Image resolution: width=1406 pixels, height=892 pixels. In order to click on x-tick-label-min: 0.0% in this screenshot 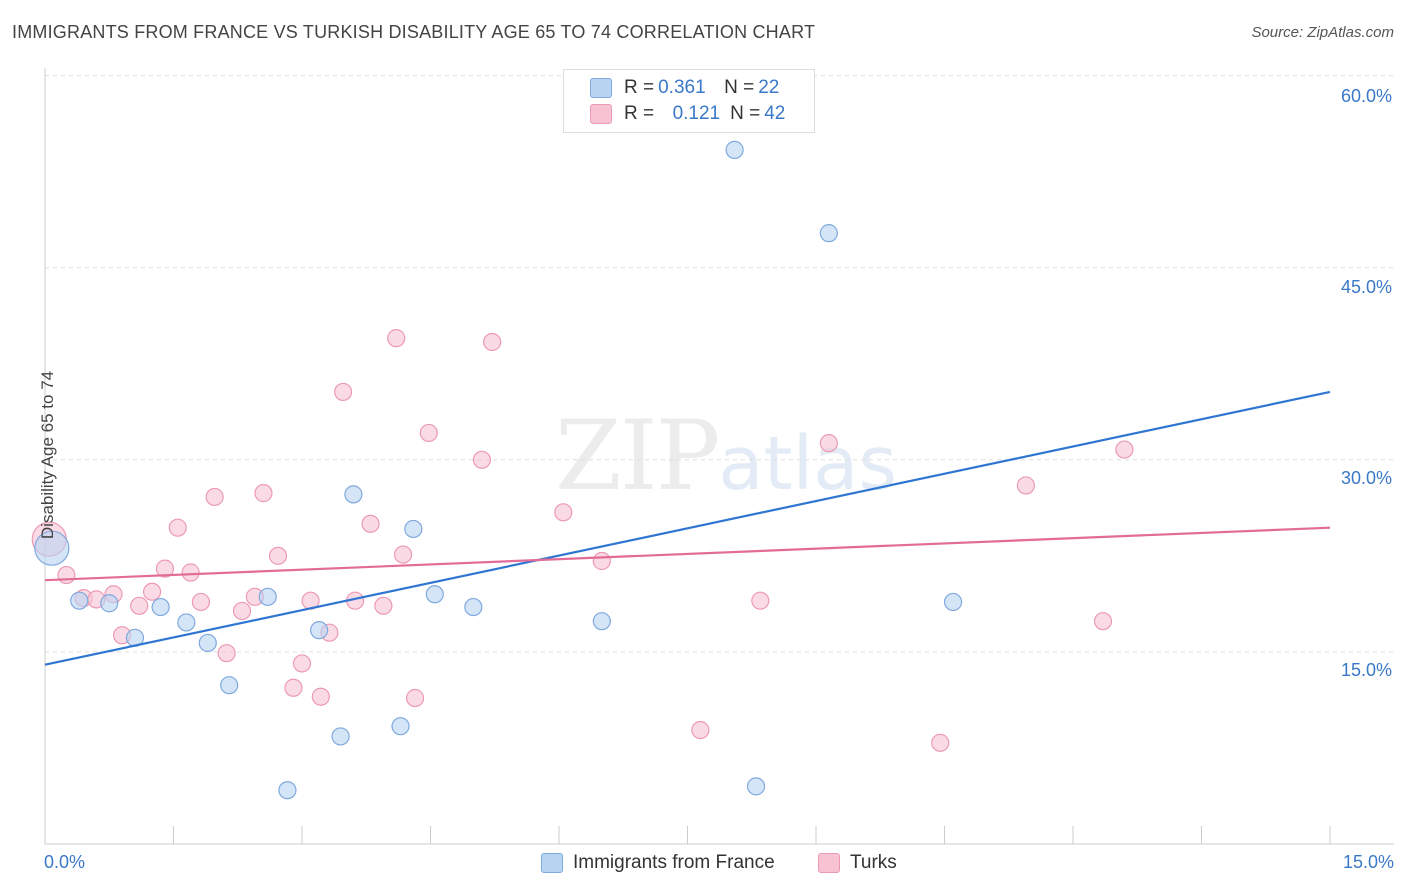, I will do `click(65, 862)`.